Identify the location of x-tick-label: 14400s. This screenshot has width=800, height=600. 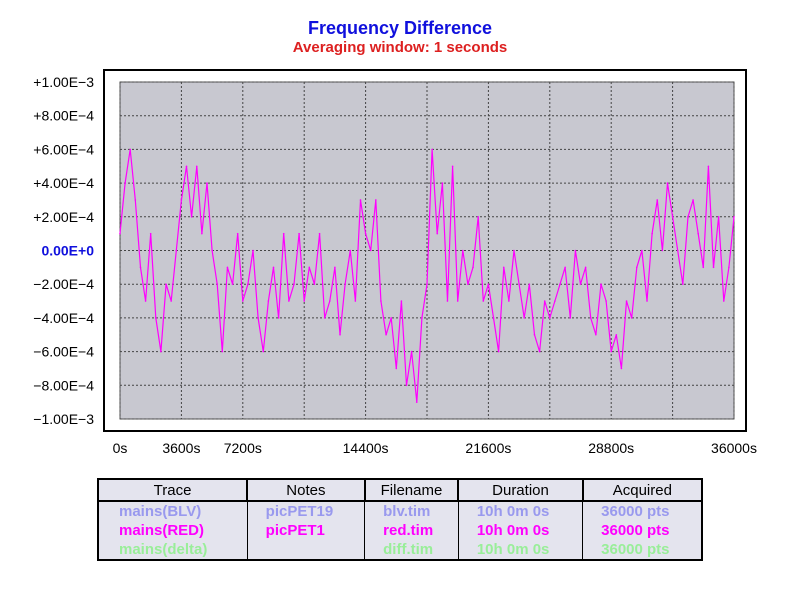
(366, 448).